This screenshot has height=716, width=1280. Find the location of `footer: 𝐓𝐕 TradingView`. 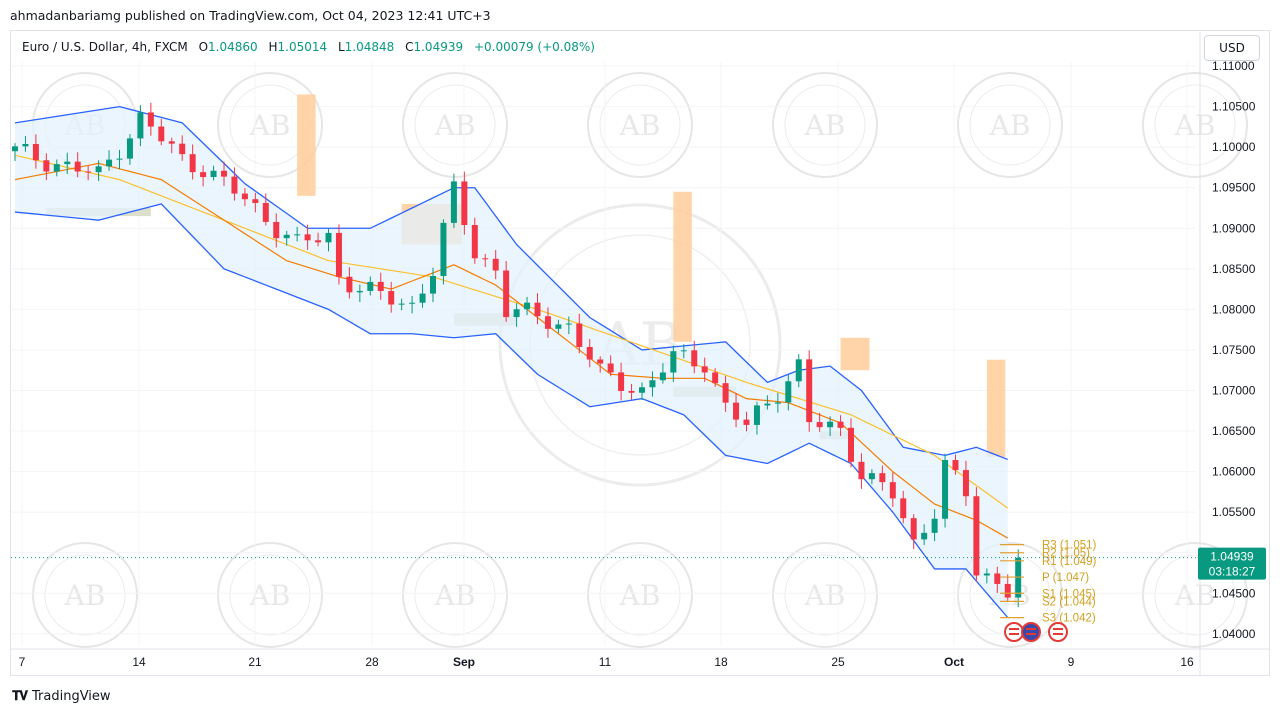

footer: 𝐓𝐕 TradingView is located at coordinates (61, 696).